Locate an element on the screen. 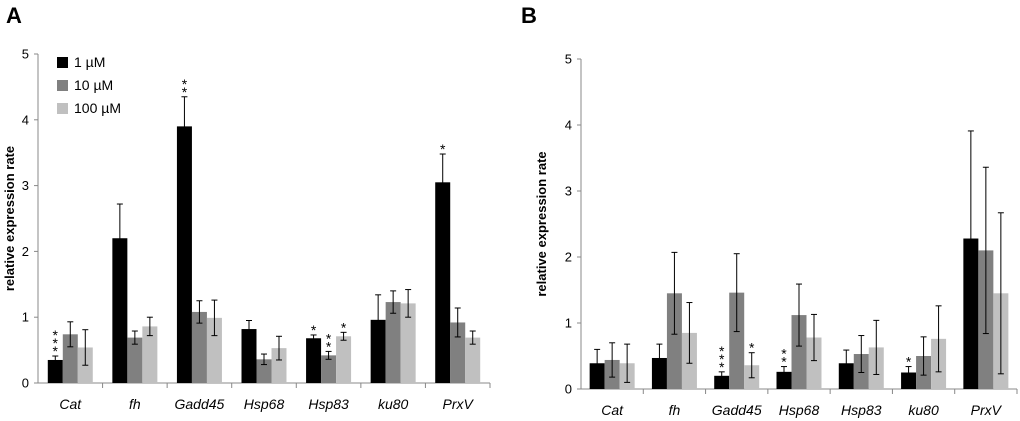 The image size is (1020, 421). bar-b-gadd45-s1 is located at coordinates (737, 340).